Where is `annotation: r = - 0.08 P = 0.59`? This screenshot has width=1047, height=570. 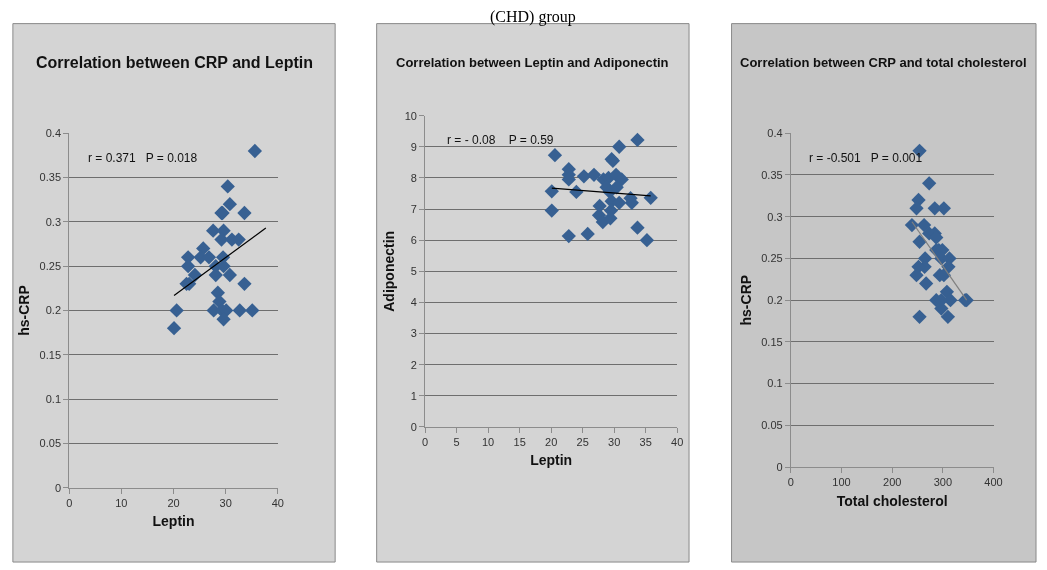 annotation: r = - 0.08 P = 0.59 is located at coordinates (500, 140).